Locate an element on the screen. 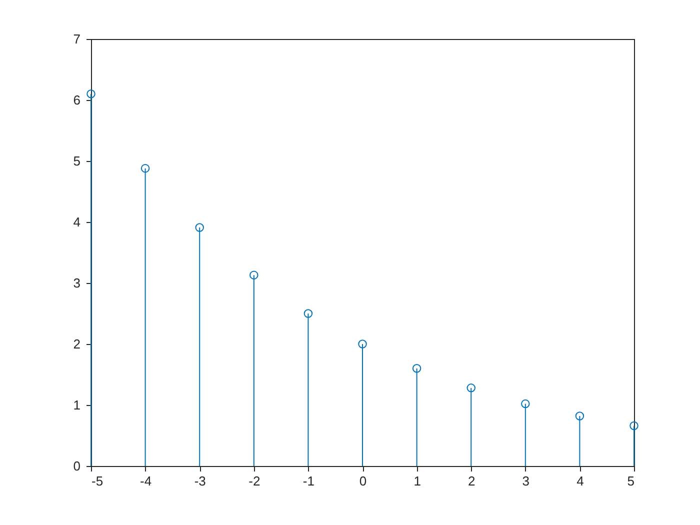 This screenshot has height=525, width=700. x-tick-label: 5 is located at coordinates (630, 481).